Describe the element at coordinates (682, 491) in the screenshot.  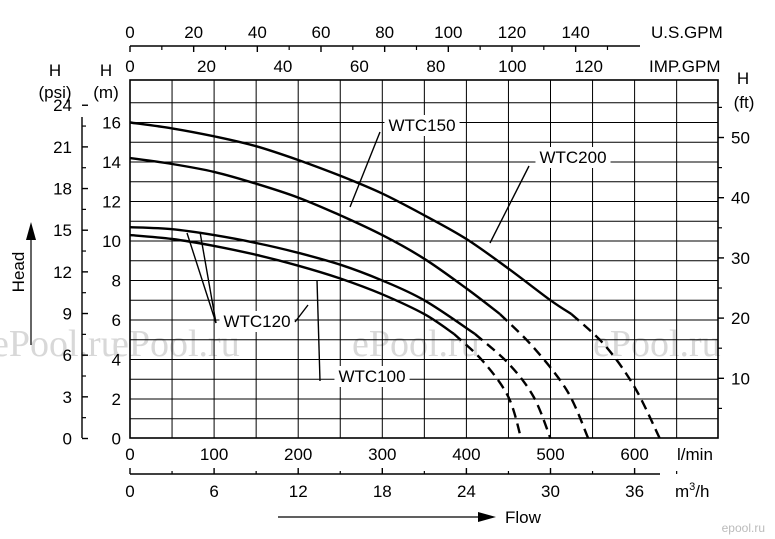
I see `unit-m-part: m` at that location.